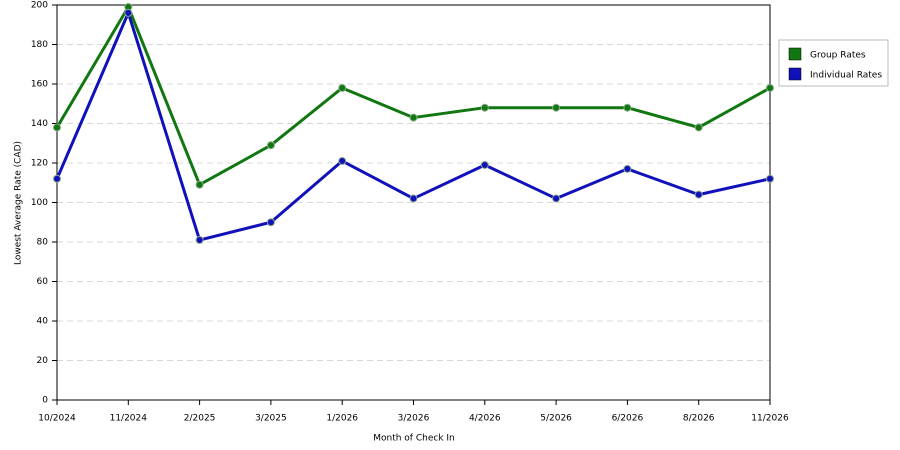  What do you see at coordinates (43, 322) in the screenshot?
I see `y-tick-label: 40` at bounding box center [43, 322].